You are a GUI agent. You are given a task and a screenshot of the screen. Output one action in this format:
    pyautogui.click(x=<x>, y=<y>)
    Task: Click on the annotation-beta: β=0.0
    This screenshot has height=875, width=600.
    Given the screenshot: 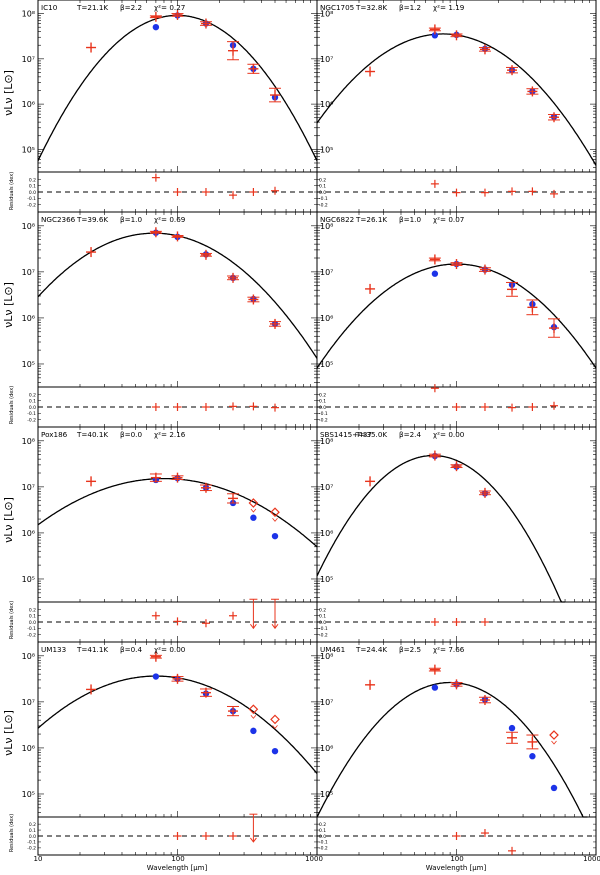 What is the action you would take?
    pyautogui.click(x=131, y=434)
    